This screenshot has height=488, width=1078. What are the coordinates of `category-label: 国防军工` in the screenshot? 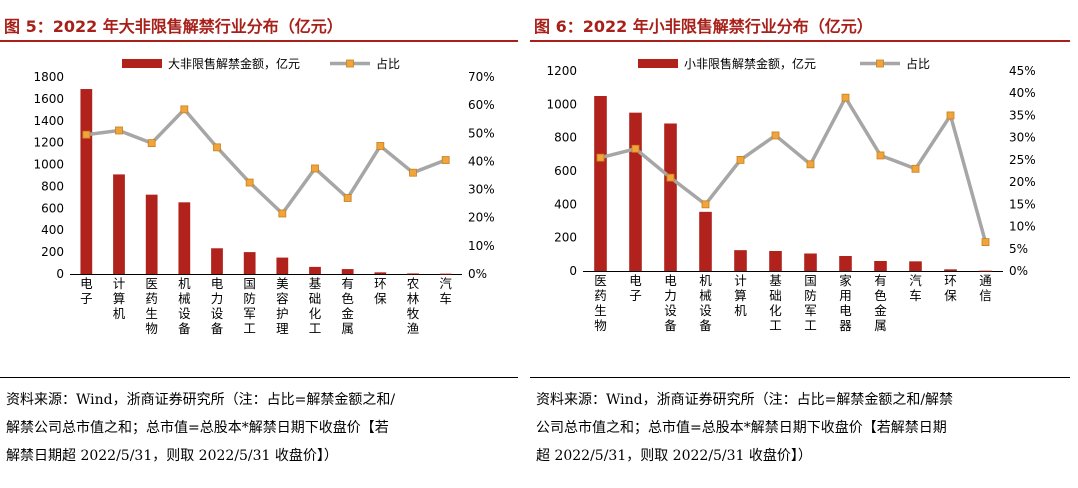 It's located at (810, 303).